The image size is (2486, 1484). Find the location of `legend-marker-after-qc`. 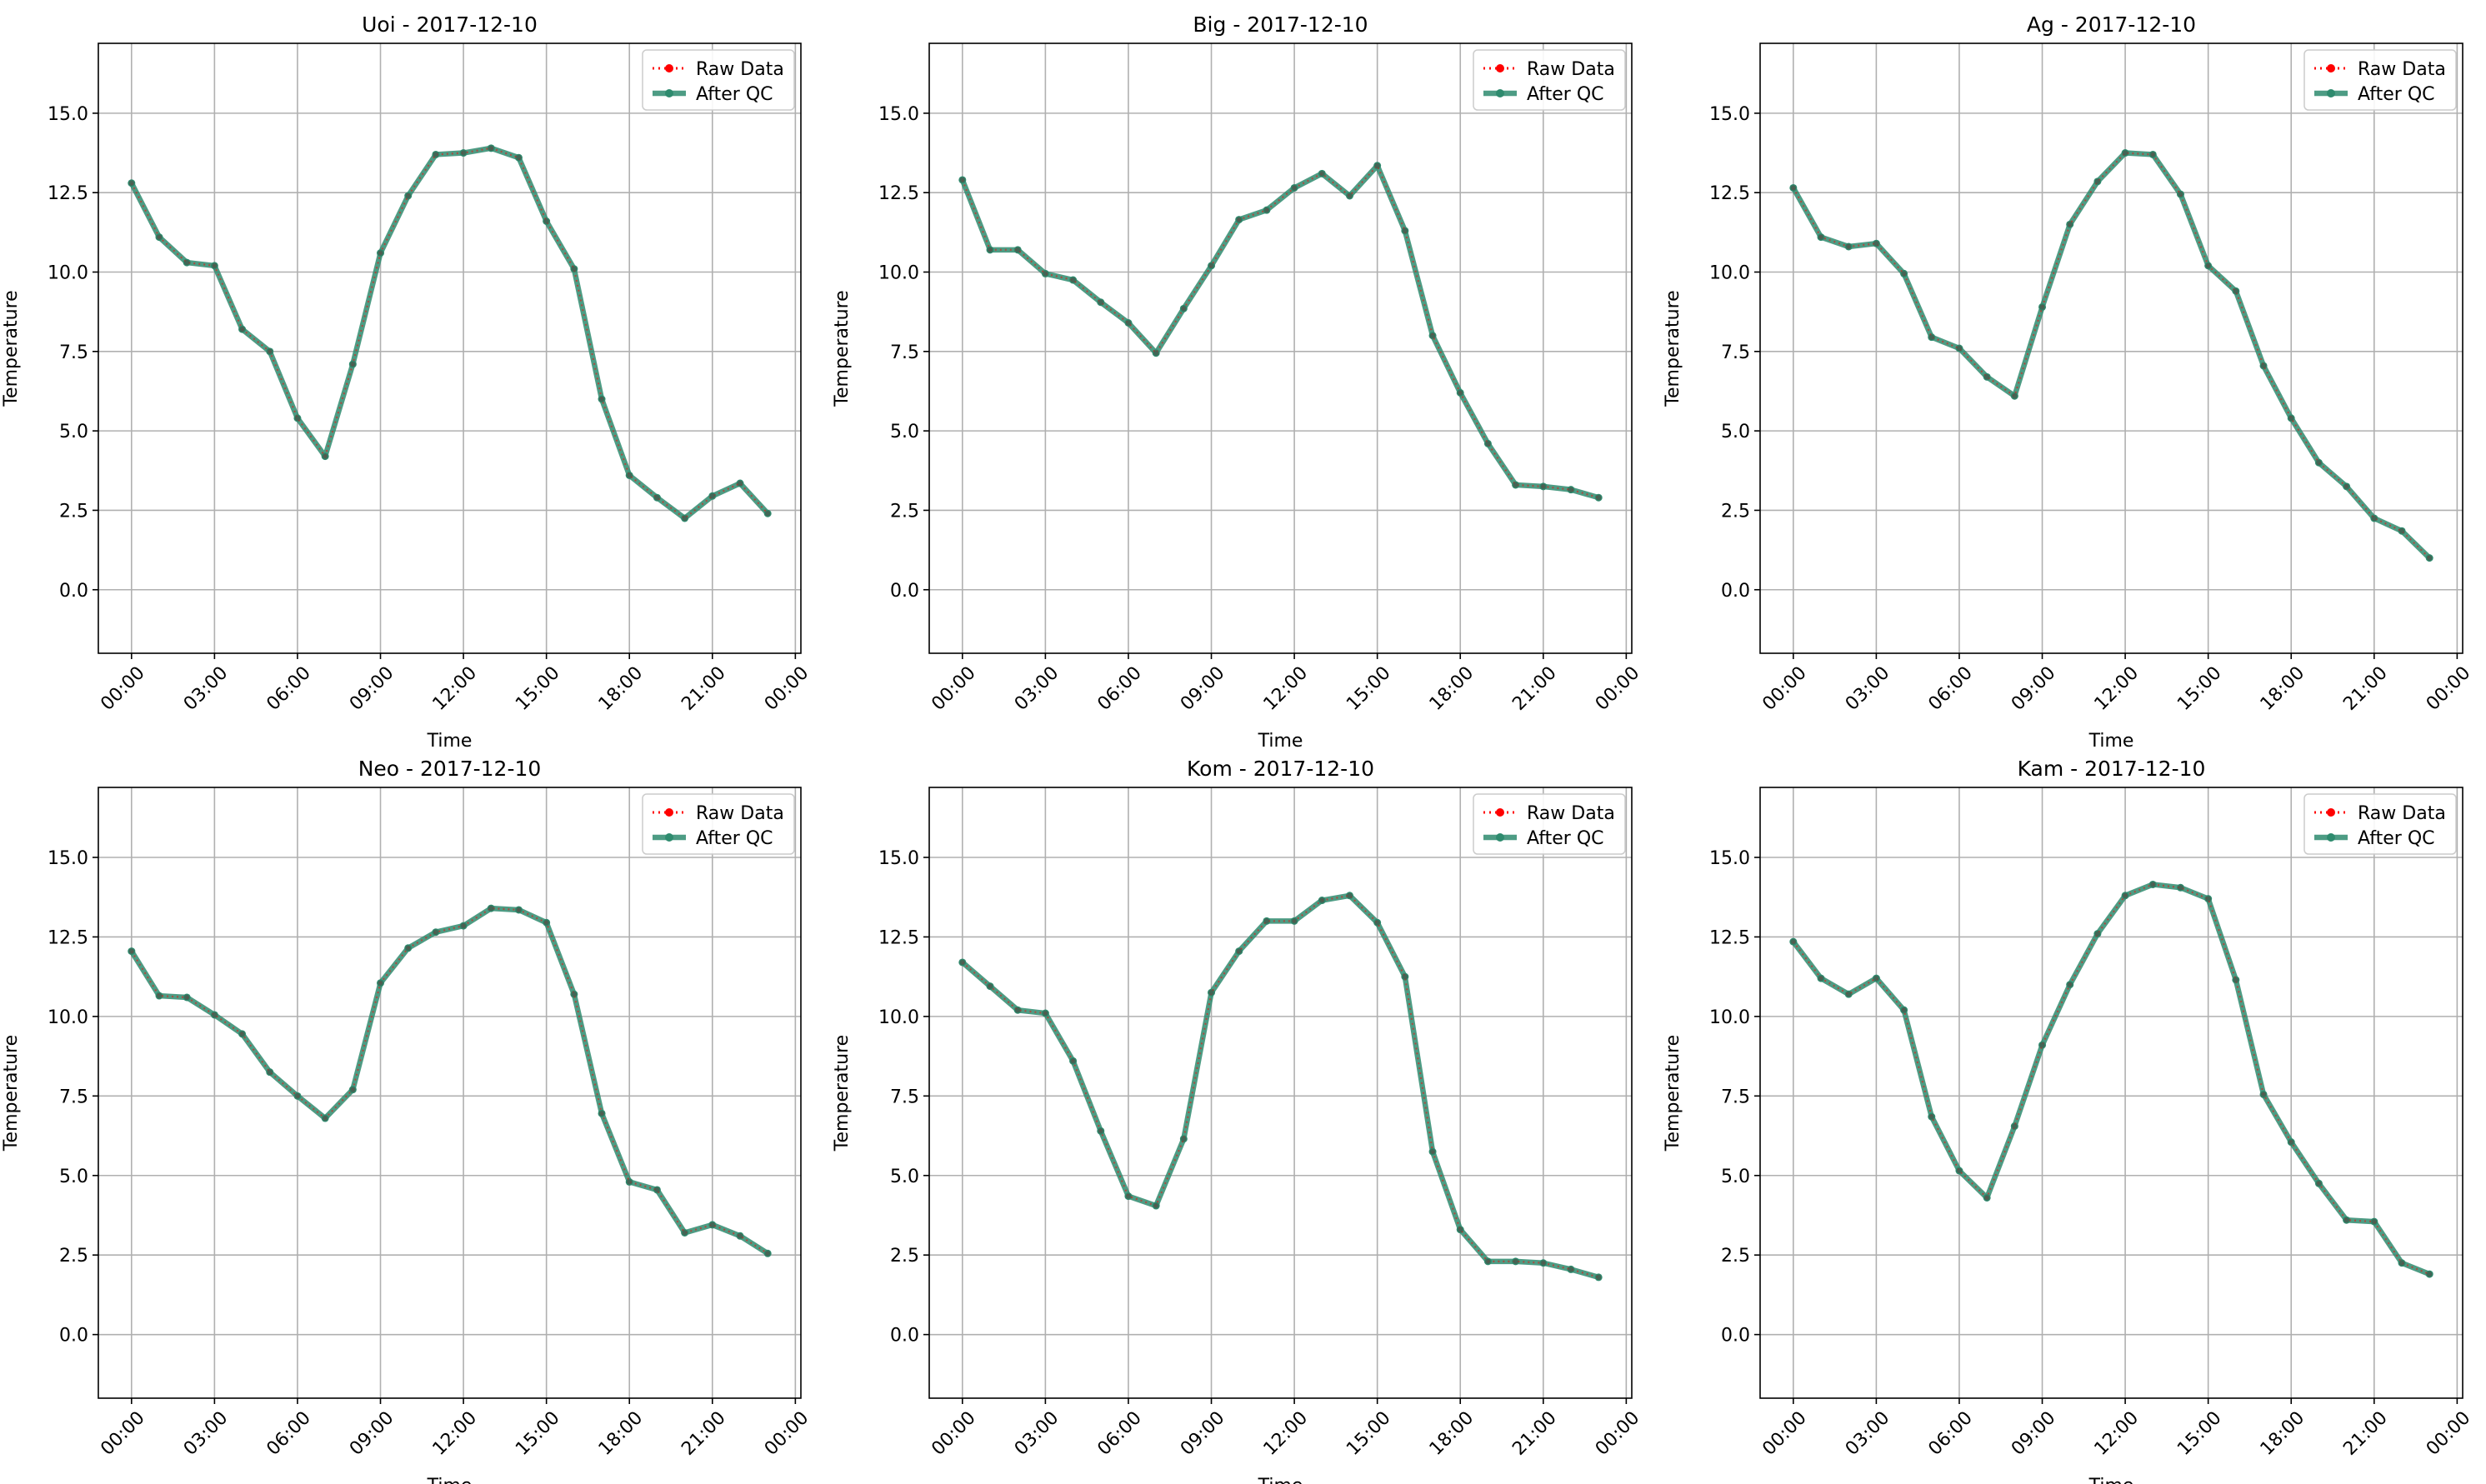

legend-marker-after-qc is located at coordinates (669, 93).